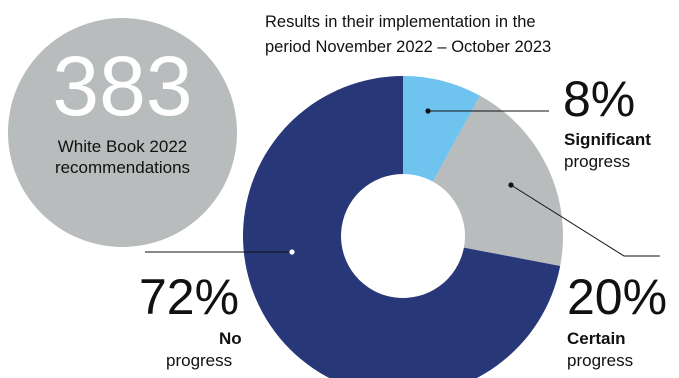 The width and height of the screenshot is (679, 378). I want to click on no-progress-percent: 72%, so click(189, 297).